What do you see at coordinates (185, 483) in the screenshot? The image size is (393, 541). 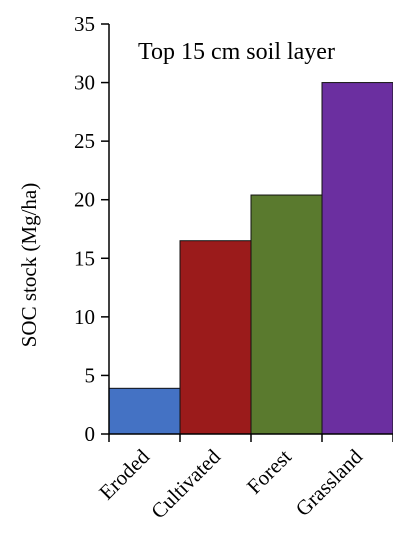 I see `x-tick-label-cultivated: Cultivated` at bounding box center [185, 483].